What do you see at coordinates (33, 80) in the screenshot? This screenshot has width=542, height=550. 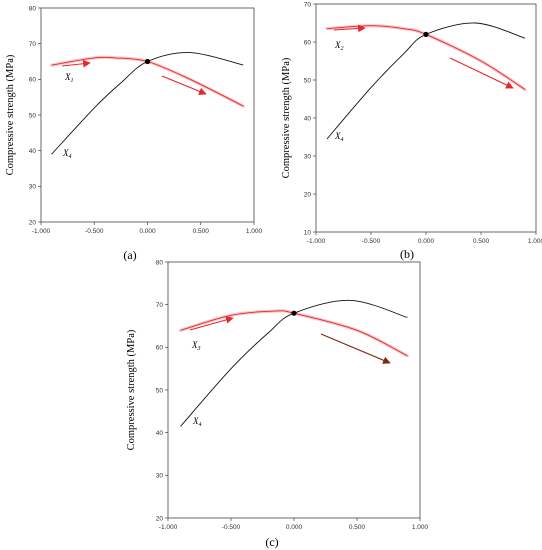 I see `panel-a-y-tick-label: 60` at bounding box center [33, 80].